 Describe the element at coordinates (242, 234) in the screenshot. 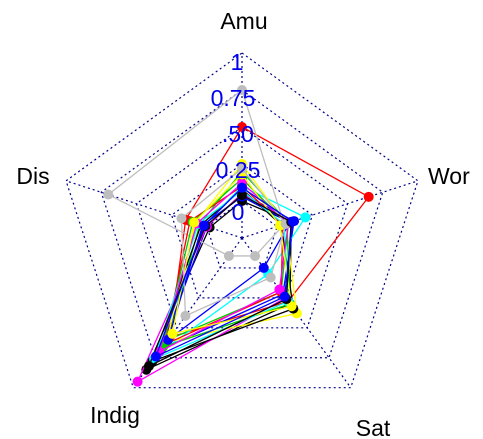

I see `grid-ring` at that location.